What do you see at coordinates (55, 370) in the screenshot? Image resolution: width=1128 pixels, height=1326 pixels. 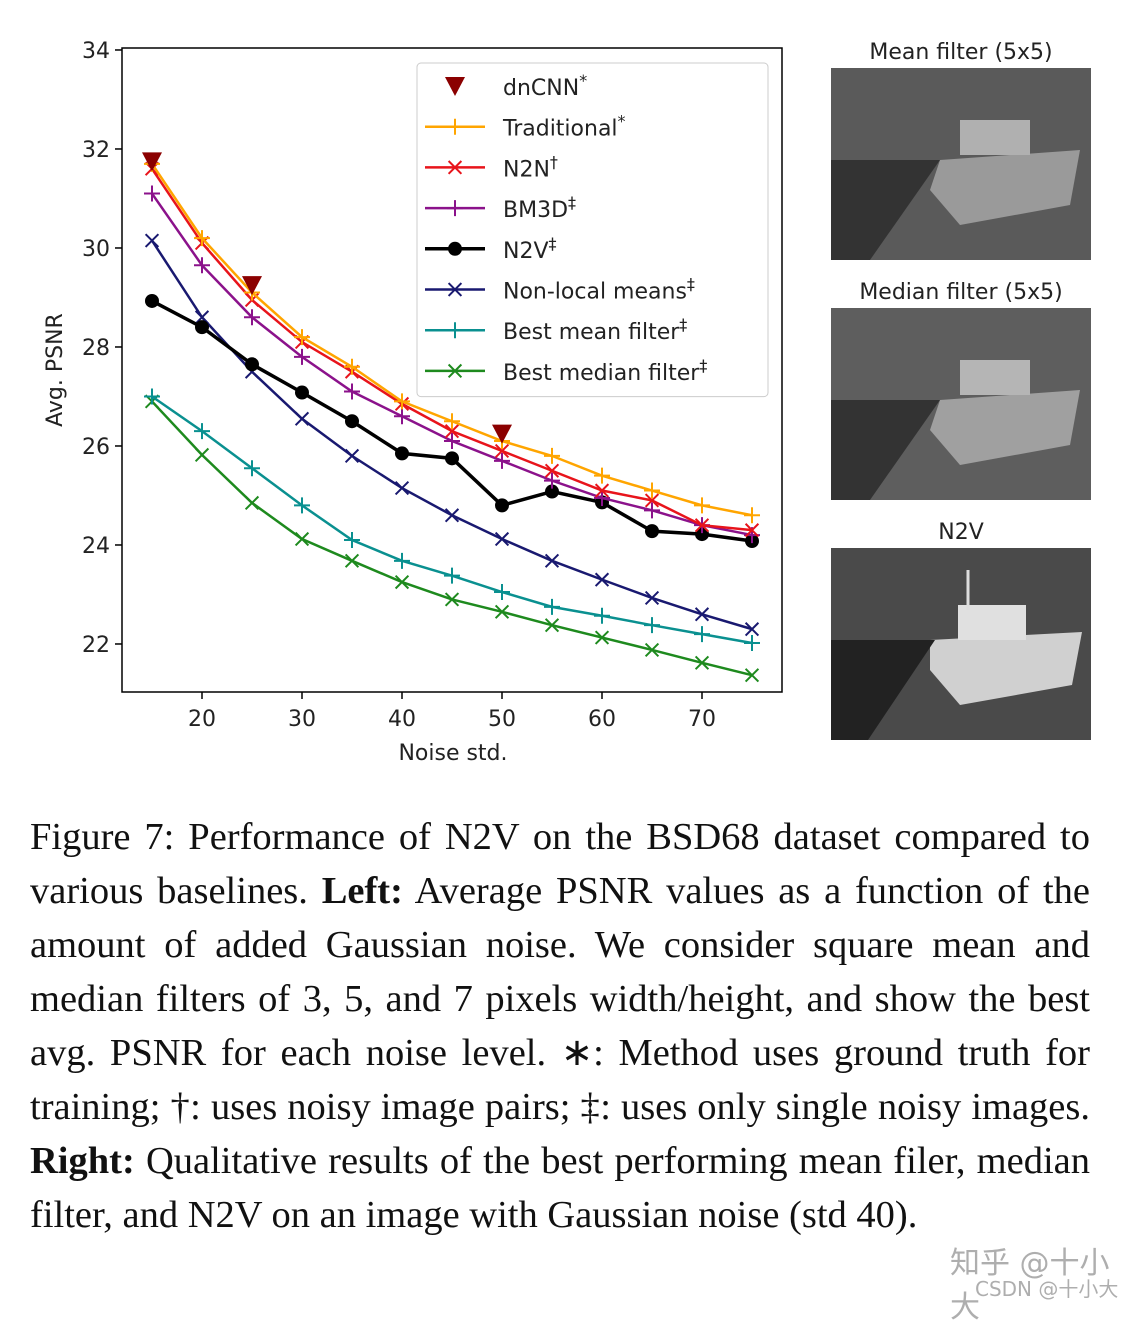 I see `y-axis-label: Avg. PSNR` at bounding box center [55, 370].